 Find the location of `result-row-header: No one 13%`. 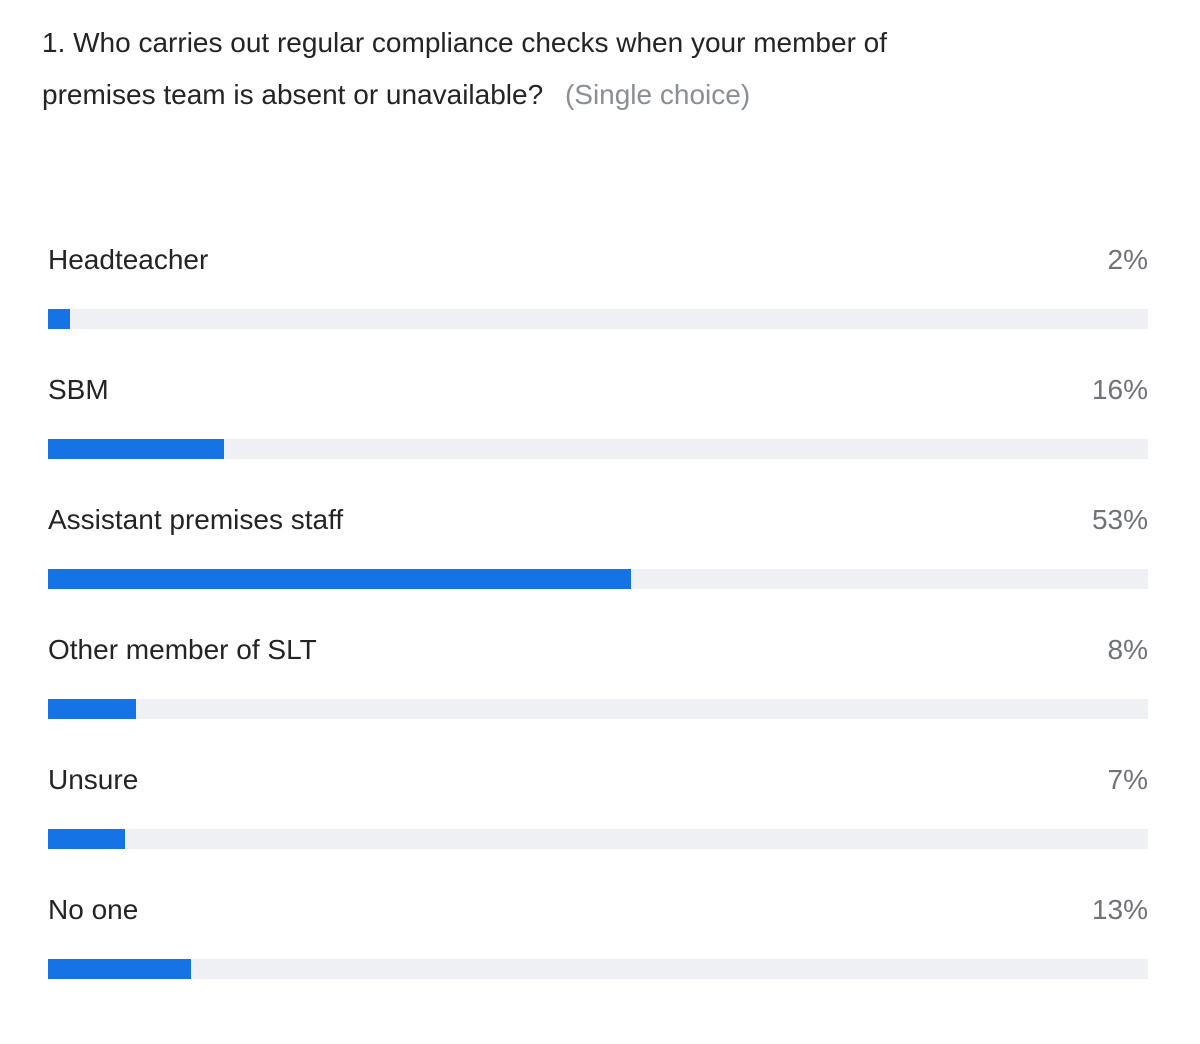

result-row-header: No one 13% is located at coordinates (598, 910).